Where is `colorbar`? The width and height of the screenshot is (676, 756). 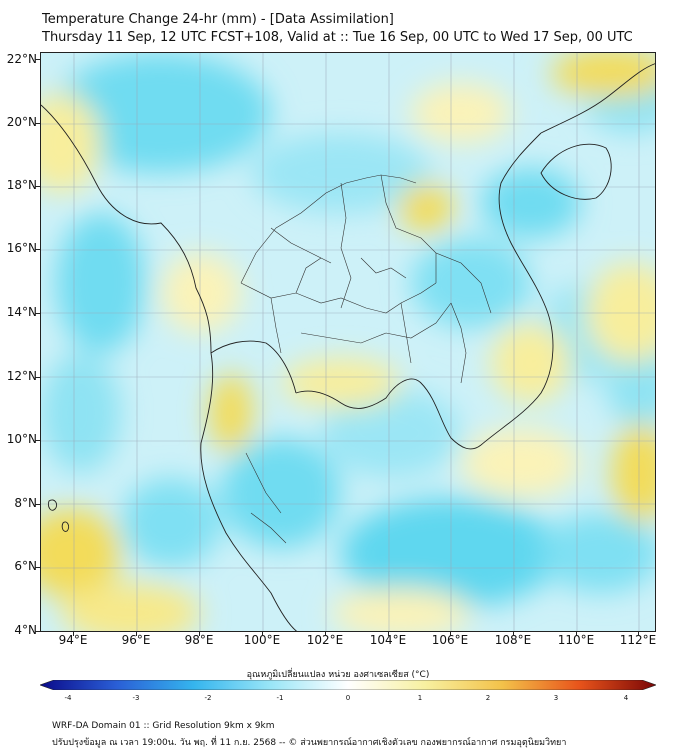
colorbar is located at coordinates (348, 685).